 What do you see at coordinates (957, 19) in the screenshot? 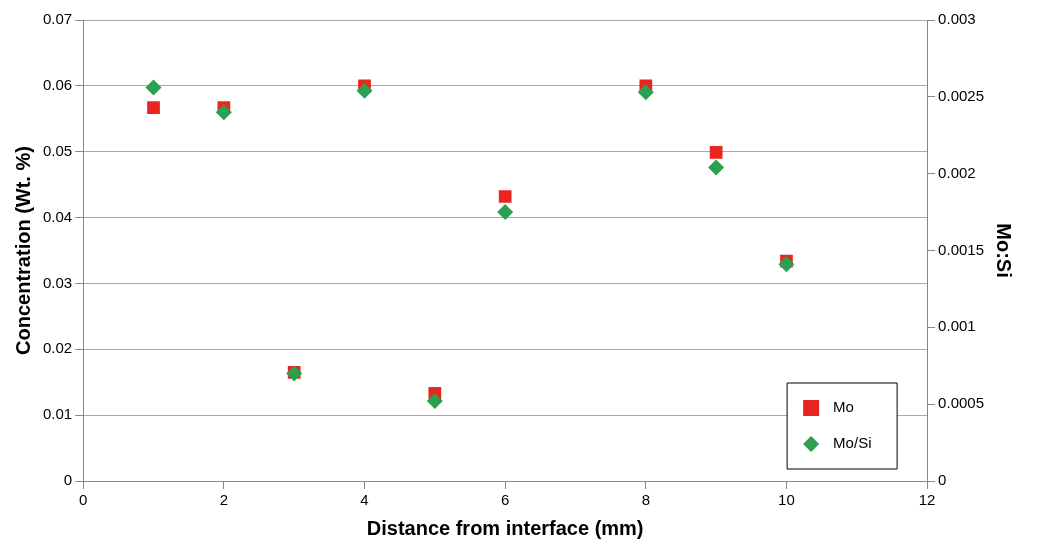
I see `y2-tick-label: 0.003` at bounding box center [957, 19].